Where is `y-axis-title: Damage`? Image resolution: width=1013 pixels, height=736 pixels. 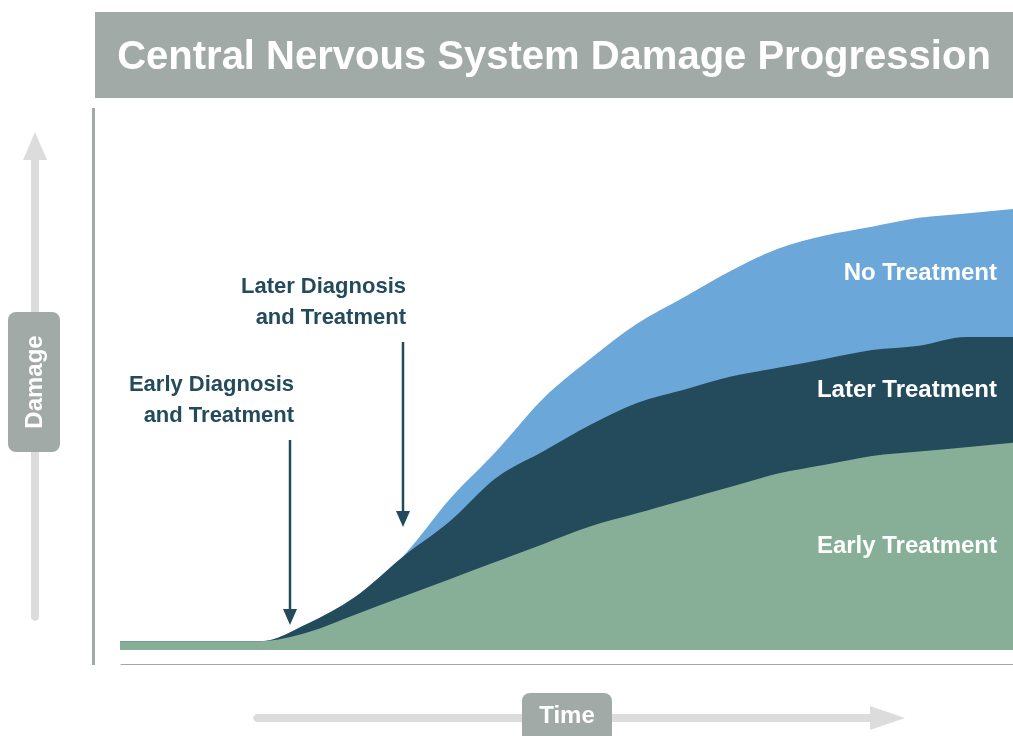 y-axis-title: Damage is located at coordinates (34, 382).